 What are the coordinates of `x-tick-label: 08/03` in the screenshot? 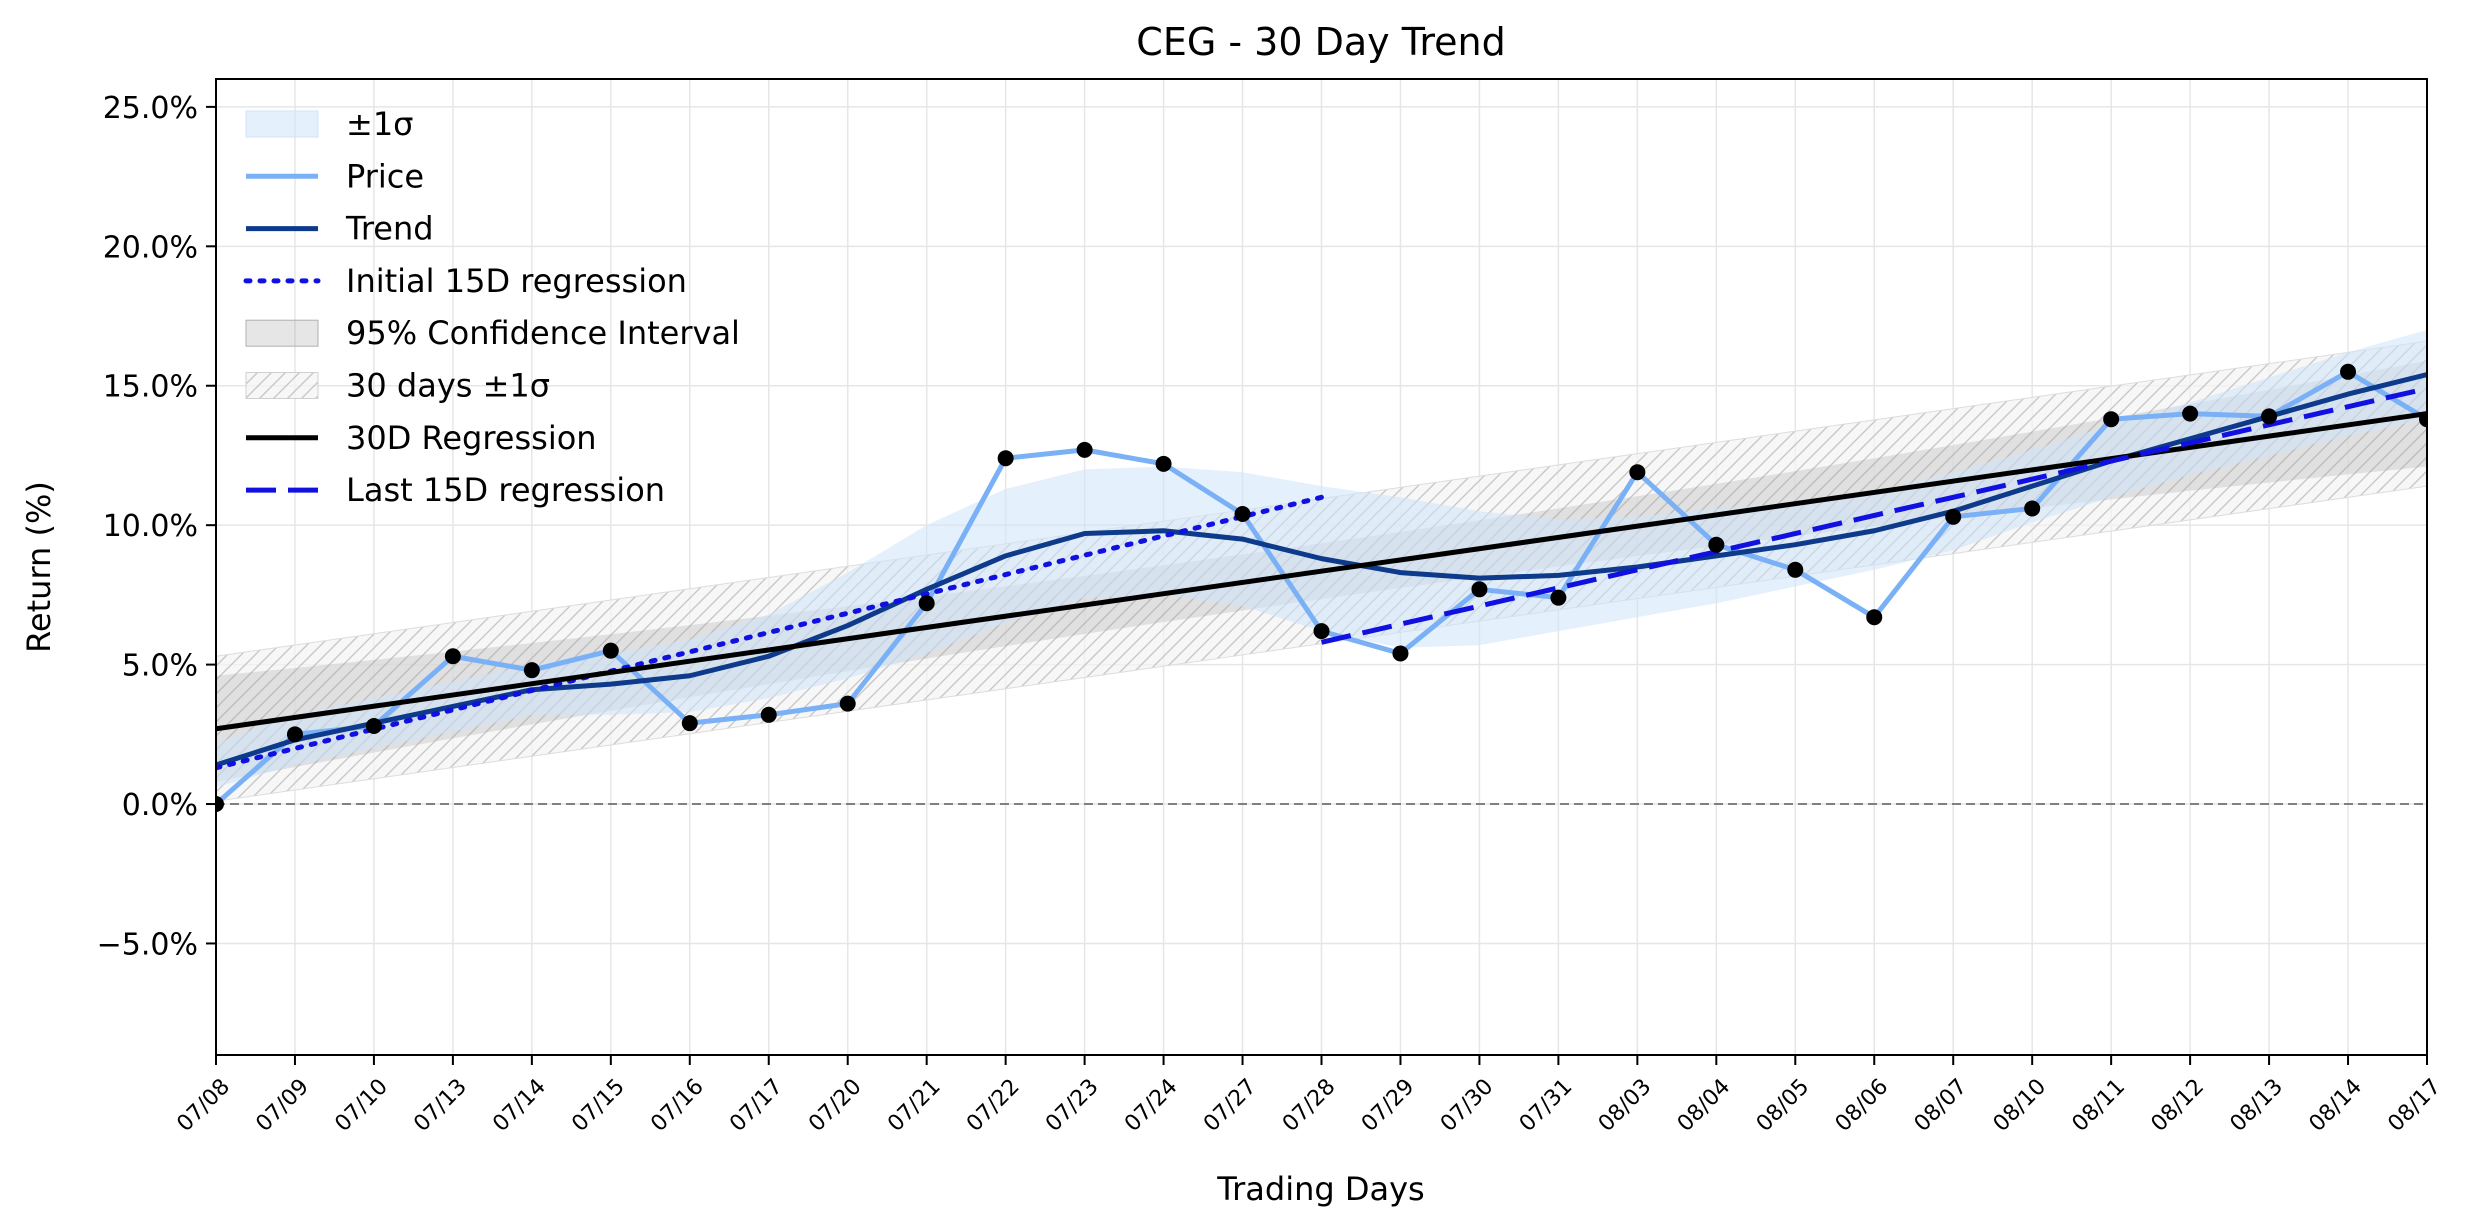 It's located at (1625, 1105).